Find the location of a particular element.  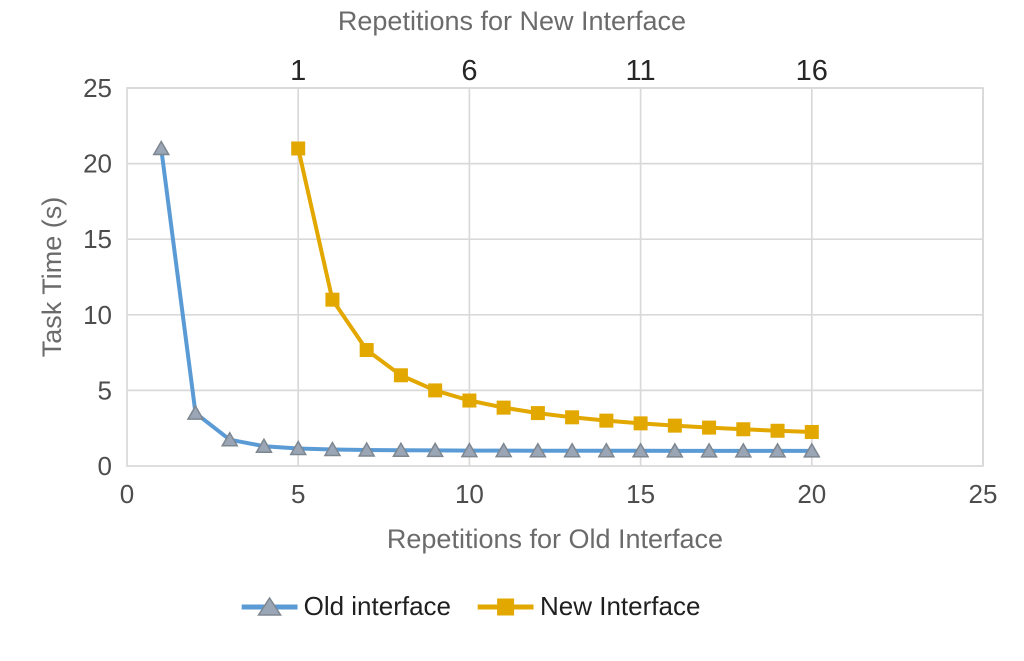

y-axis-title: Task Time (s) is located at coordinates (52, 277).